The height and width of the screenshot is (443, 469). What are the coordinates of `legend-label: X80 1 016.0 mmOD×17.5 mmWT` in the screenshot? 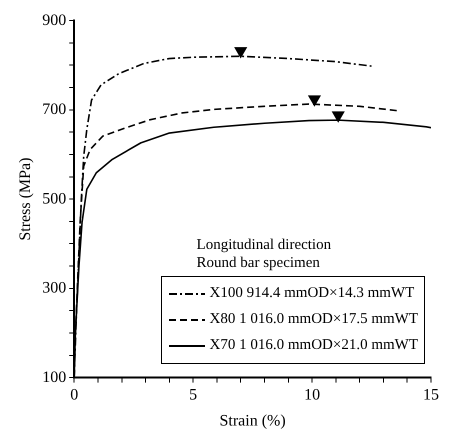 It's located at (314, 319).